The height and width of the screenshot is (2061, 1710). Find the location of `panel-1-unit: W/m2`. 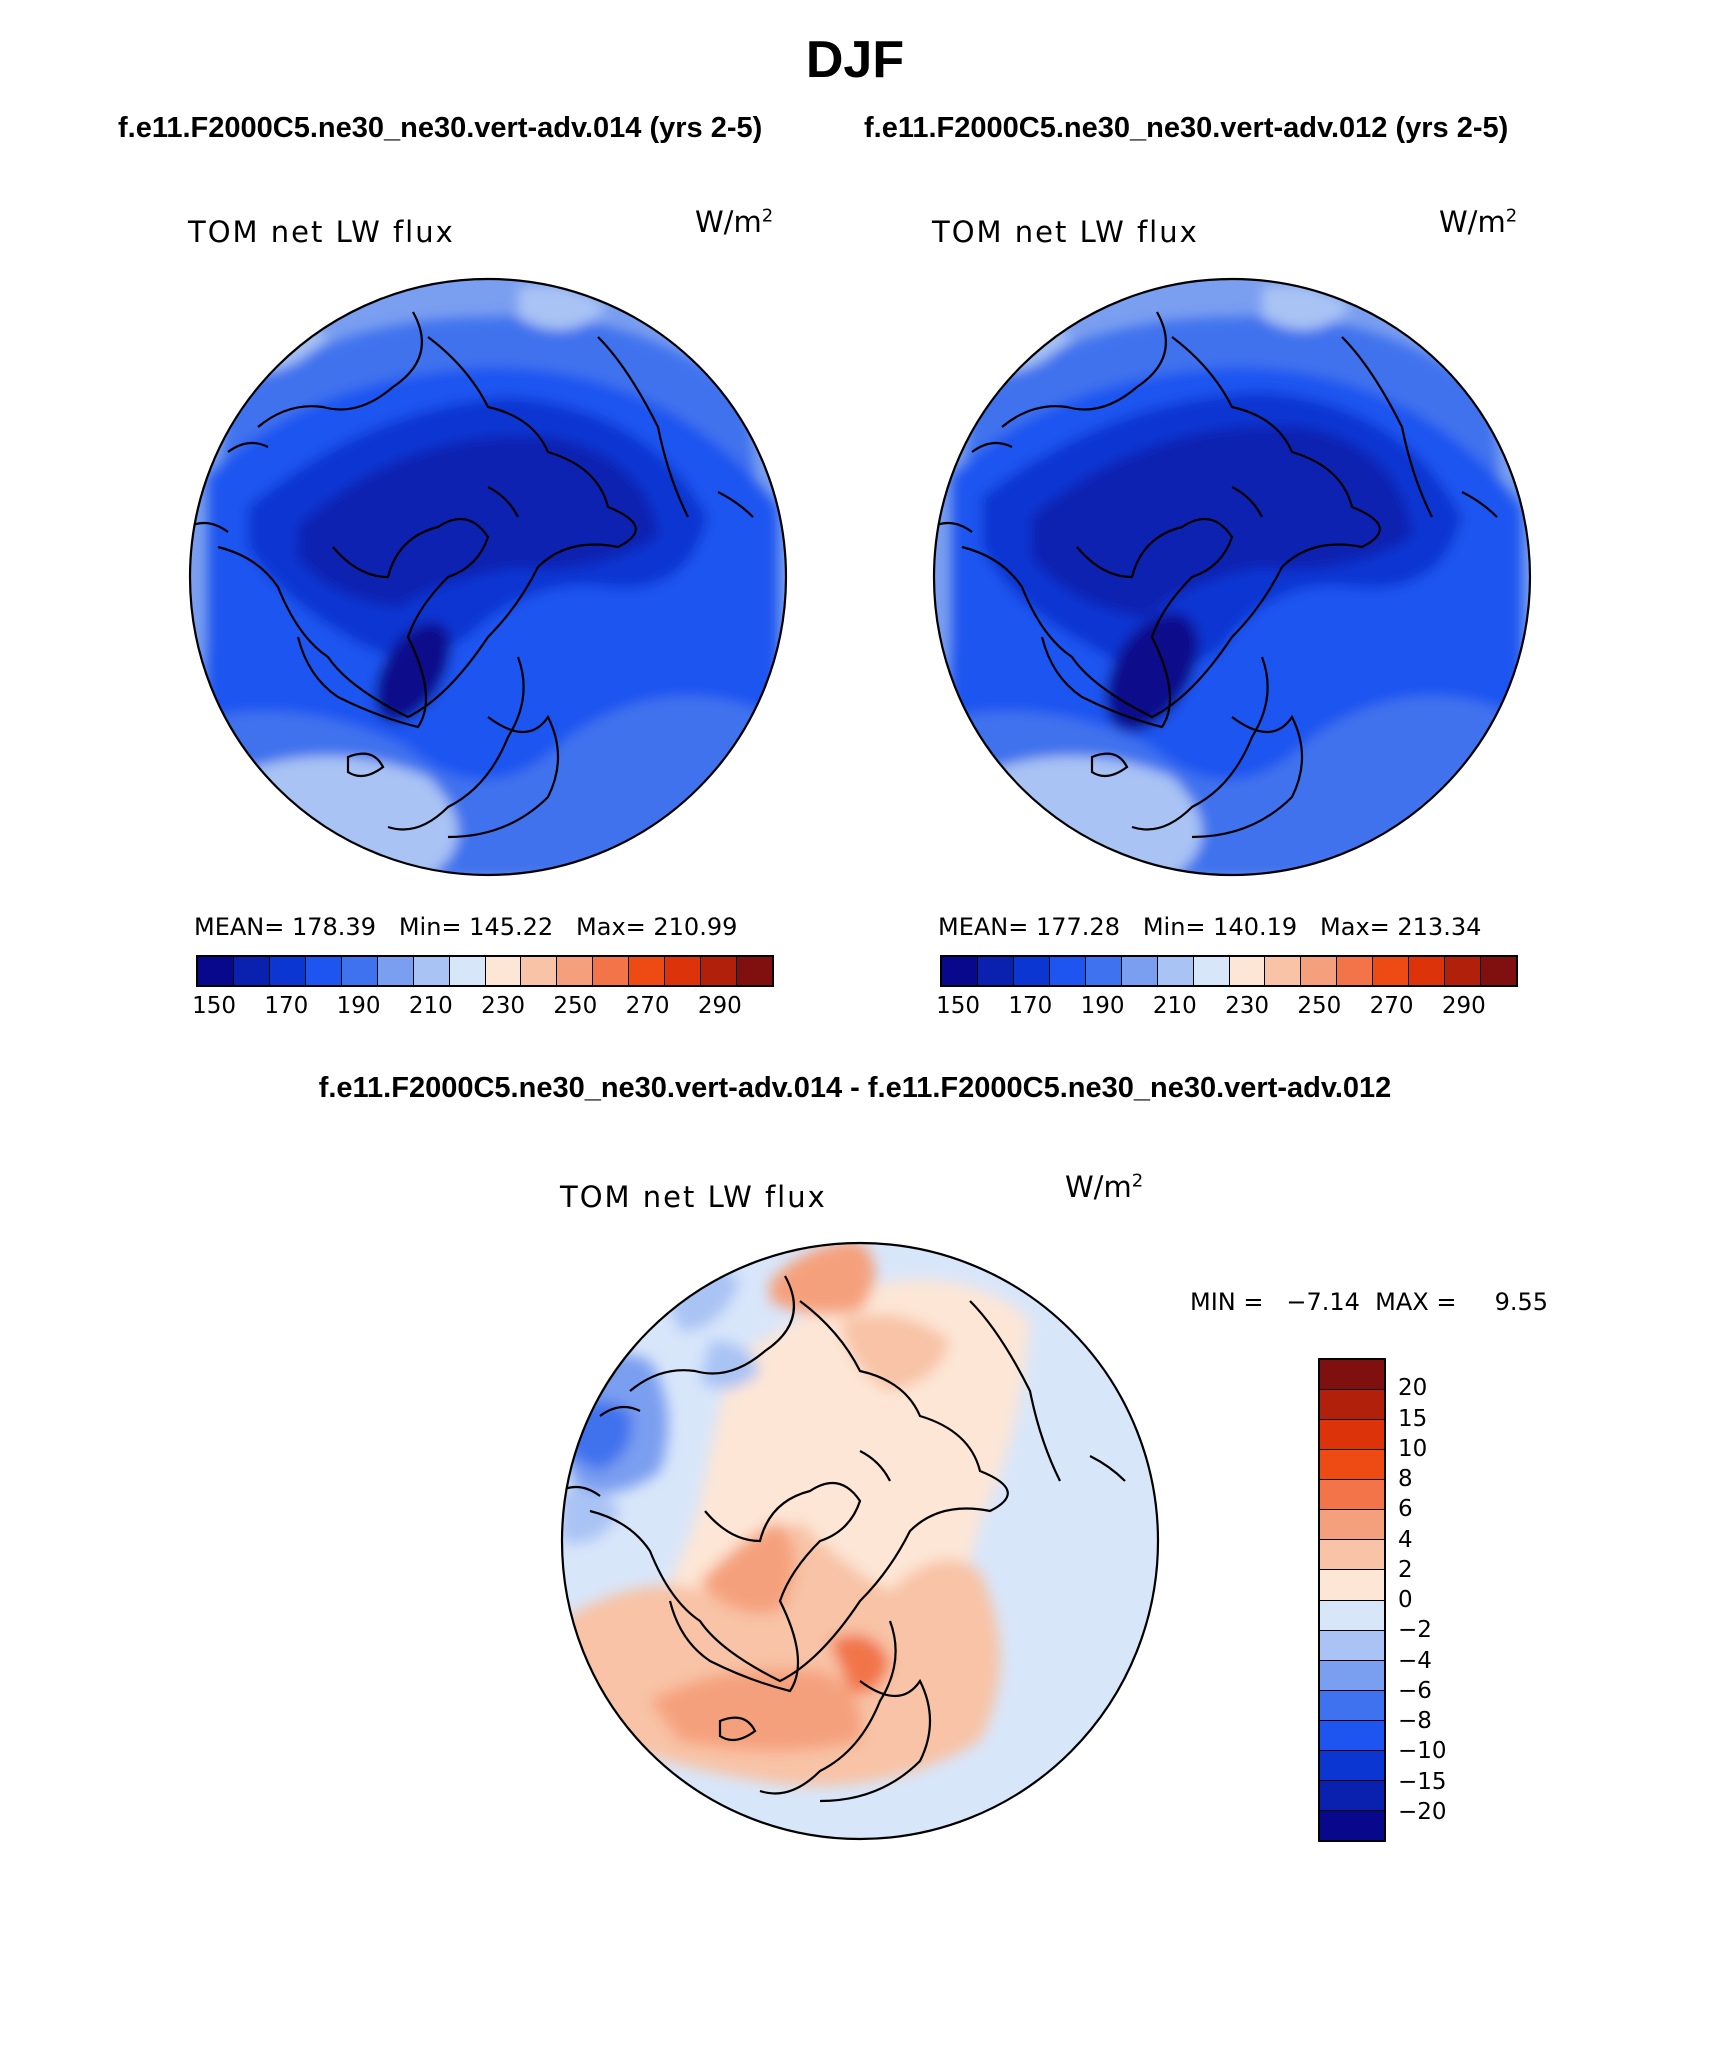

panel-1-unit: W/m2 is located at coordinates (734, 222).